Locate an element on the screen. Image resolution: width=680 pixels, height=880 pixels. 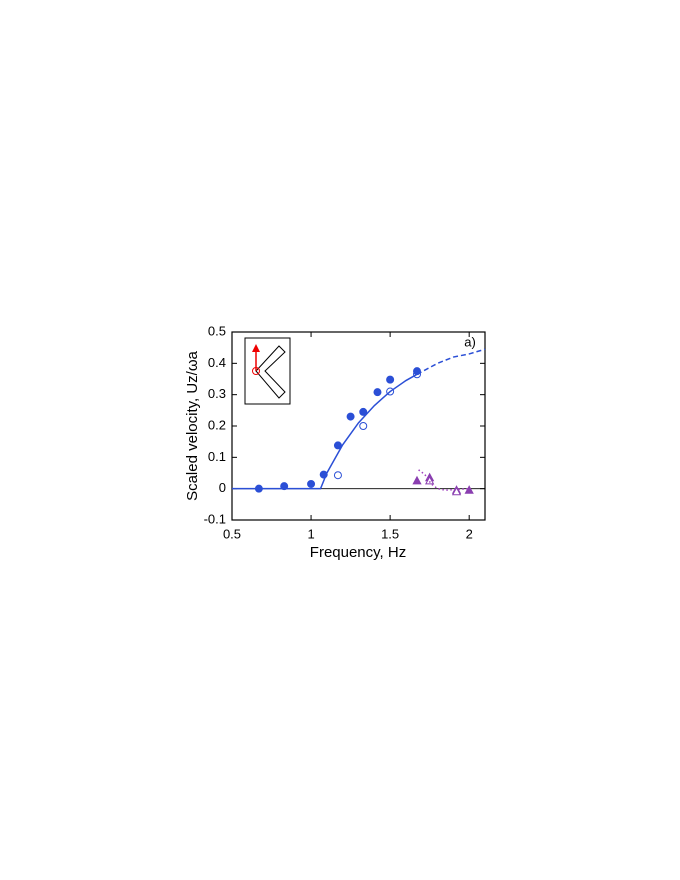
y-axis-title: Scaled velocity, Uz/ωa is located at coordinates (192, 425).